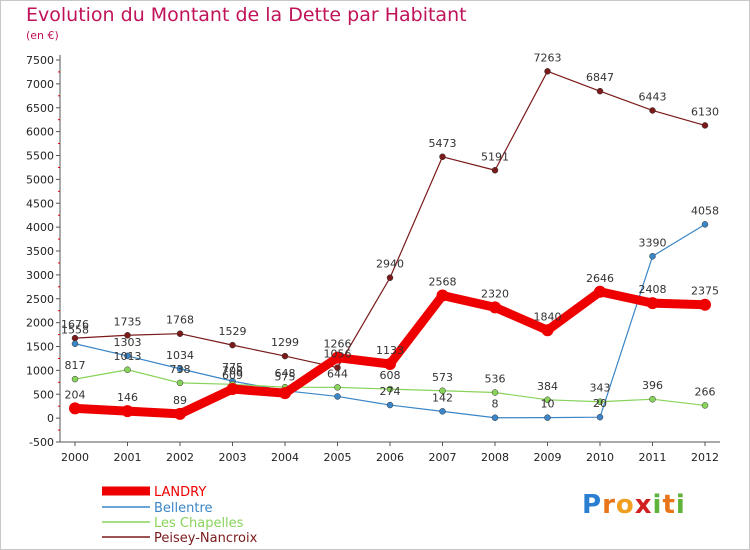  What do you see at coordinates (705, 111) in the screenshot?
I see `data-label: 6130` at bounding box center [705, 111].